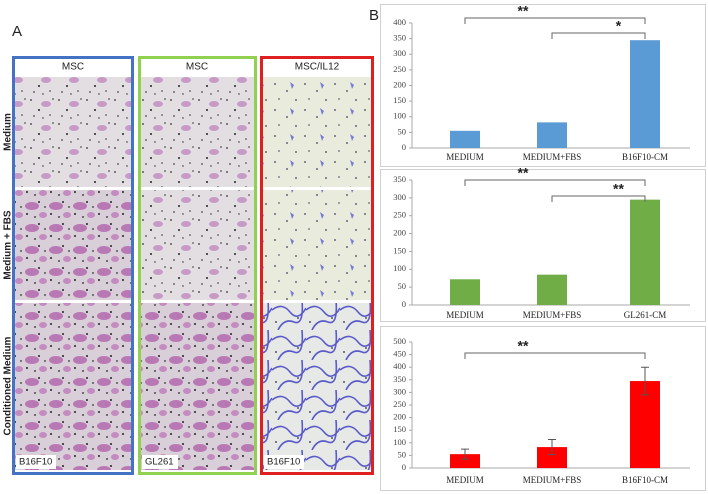 The height and width of the screenshot is (494, 708). I want to click on cell-label: GL261, so click(159, 462).